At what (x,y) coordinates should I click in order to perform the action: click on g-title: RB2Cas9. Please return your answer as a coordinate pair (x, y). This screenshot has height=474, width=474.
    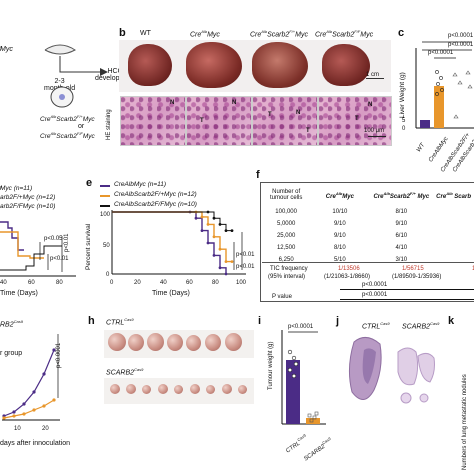
    Looking at the image, I should click on (11, 324).